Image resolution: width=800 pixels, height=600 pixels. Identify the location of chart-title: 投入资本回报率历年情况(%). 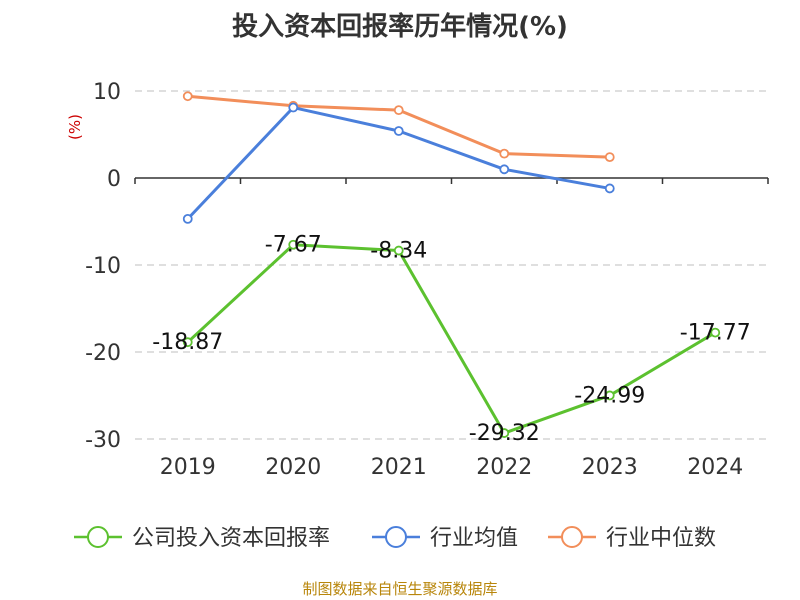
(400, 27).